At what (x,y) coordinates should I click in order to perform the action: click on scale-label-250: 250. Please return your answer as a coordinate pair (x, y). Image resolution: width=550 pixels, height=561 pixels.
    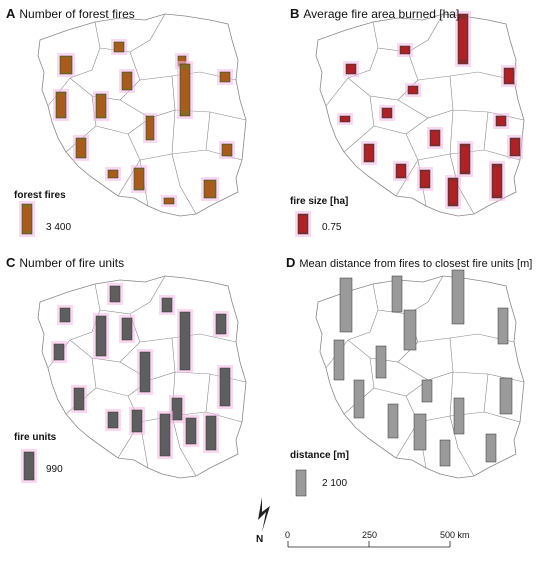
    Looking at the image, I should click on (370, 535).